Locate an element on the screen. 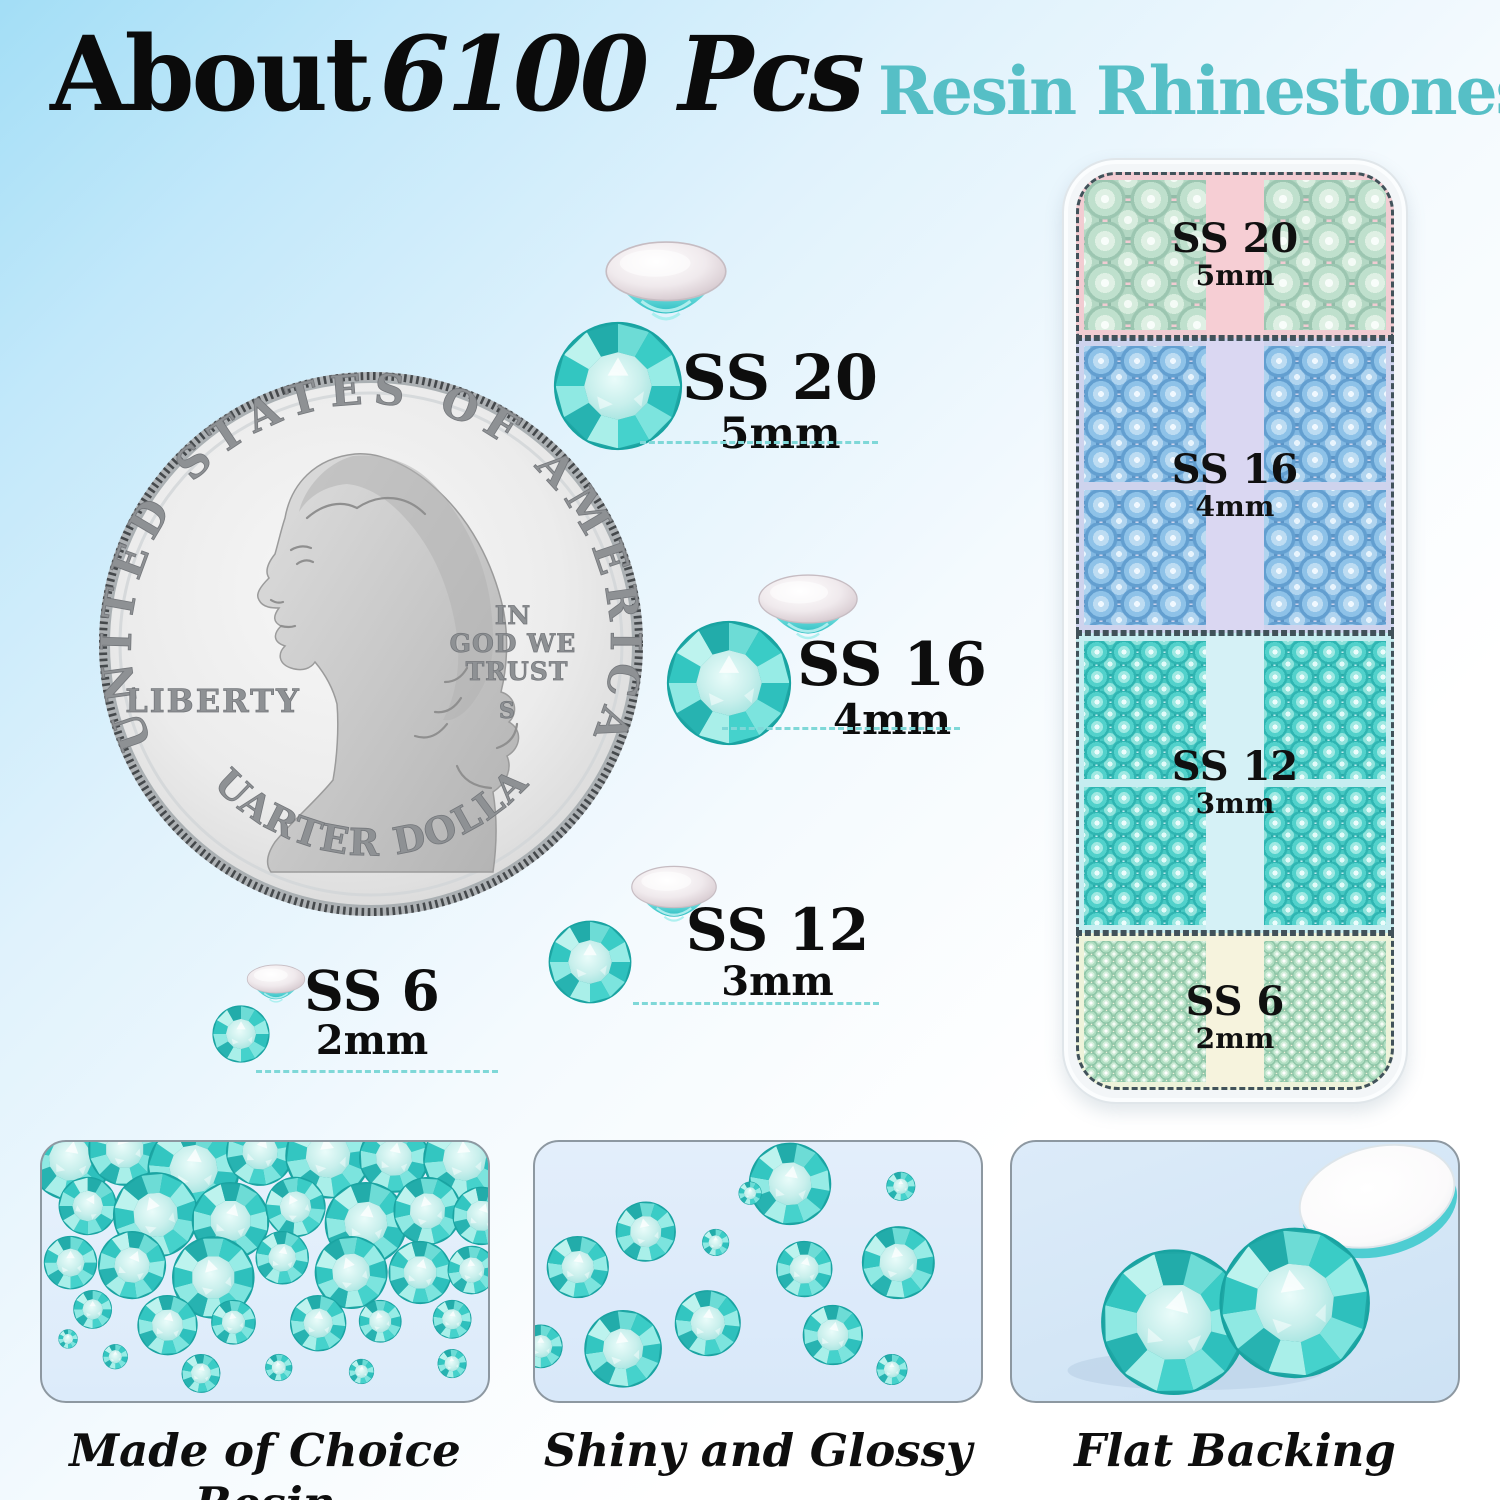 The image size is (1500, 1500). coin-liberty-text: LIBERTY is located at coordinates (213, 701).